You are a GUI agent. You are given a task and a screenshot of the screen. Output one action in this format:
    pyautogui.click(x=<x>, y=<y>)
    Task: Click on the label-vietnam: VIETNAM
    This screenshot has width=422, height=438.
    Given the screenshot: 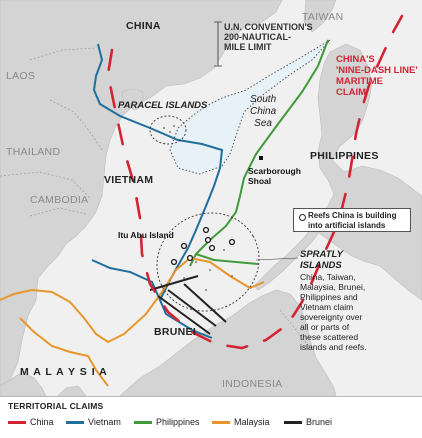 What is the action you would take?
    pyautogui.click(x=129, y=180)
    